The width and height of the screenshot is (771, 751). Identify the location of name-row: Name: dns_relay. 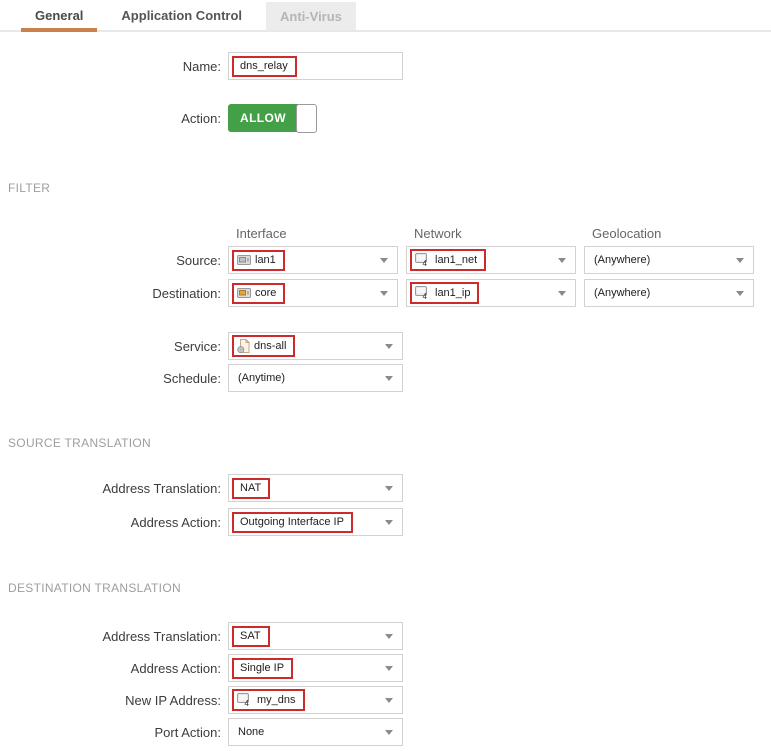
(385, 66).